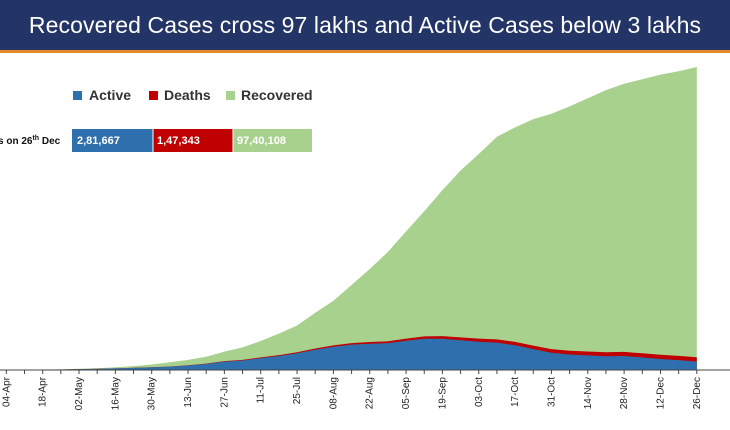 This screenshot has width=730, height=430. I want to click on x-tick-label: 05-Sep, so click(406, 393).